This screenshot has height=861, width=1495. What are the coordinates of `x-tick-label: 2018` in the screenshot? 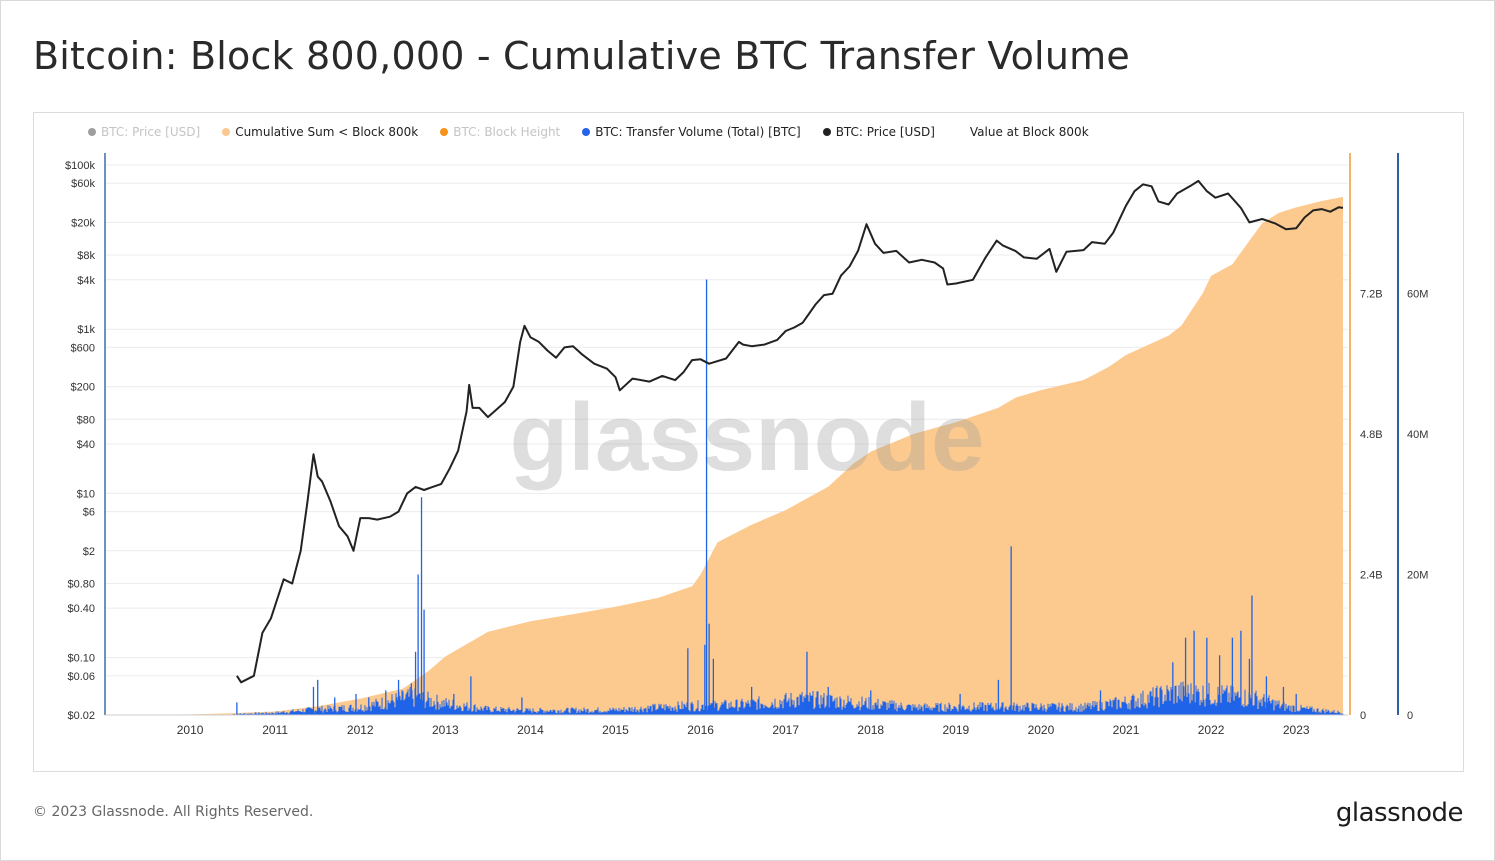 It's located at (870, 730).